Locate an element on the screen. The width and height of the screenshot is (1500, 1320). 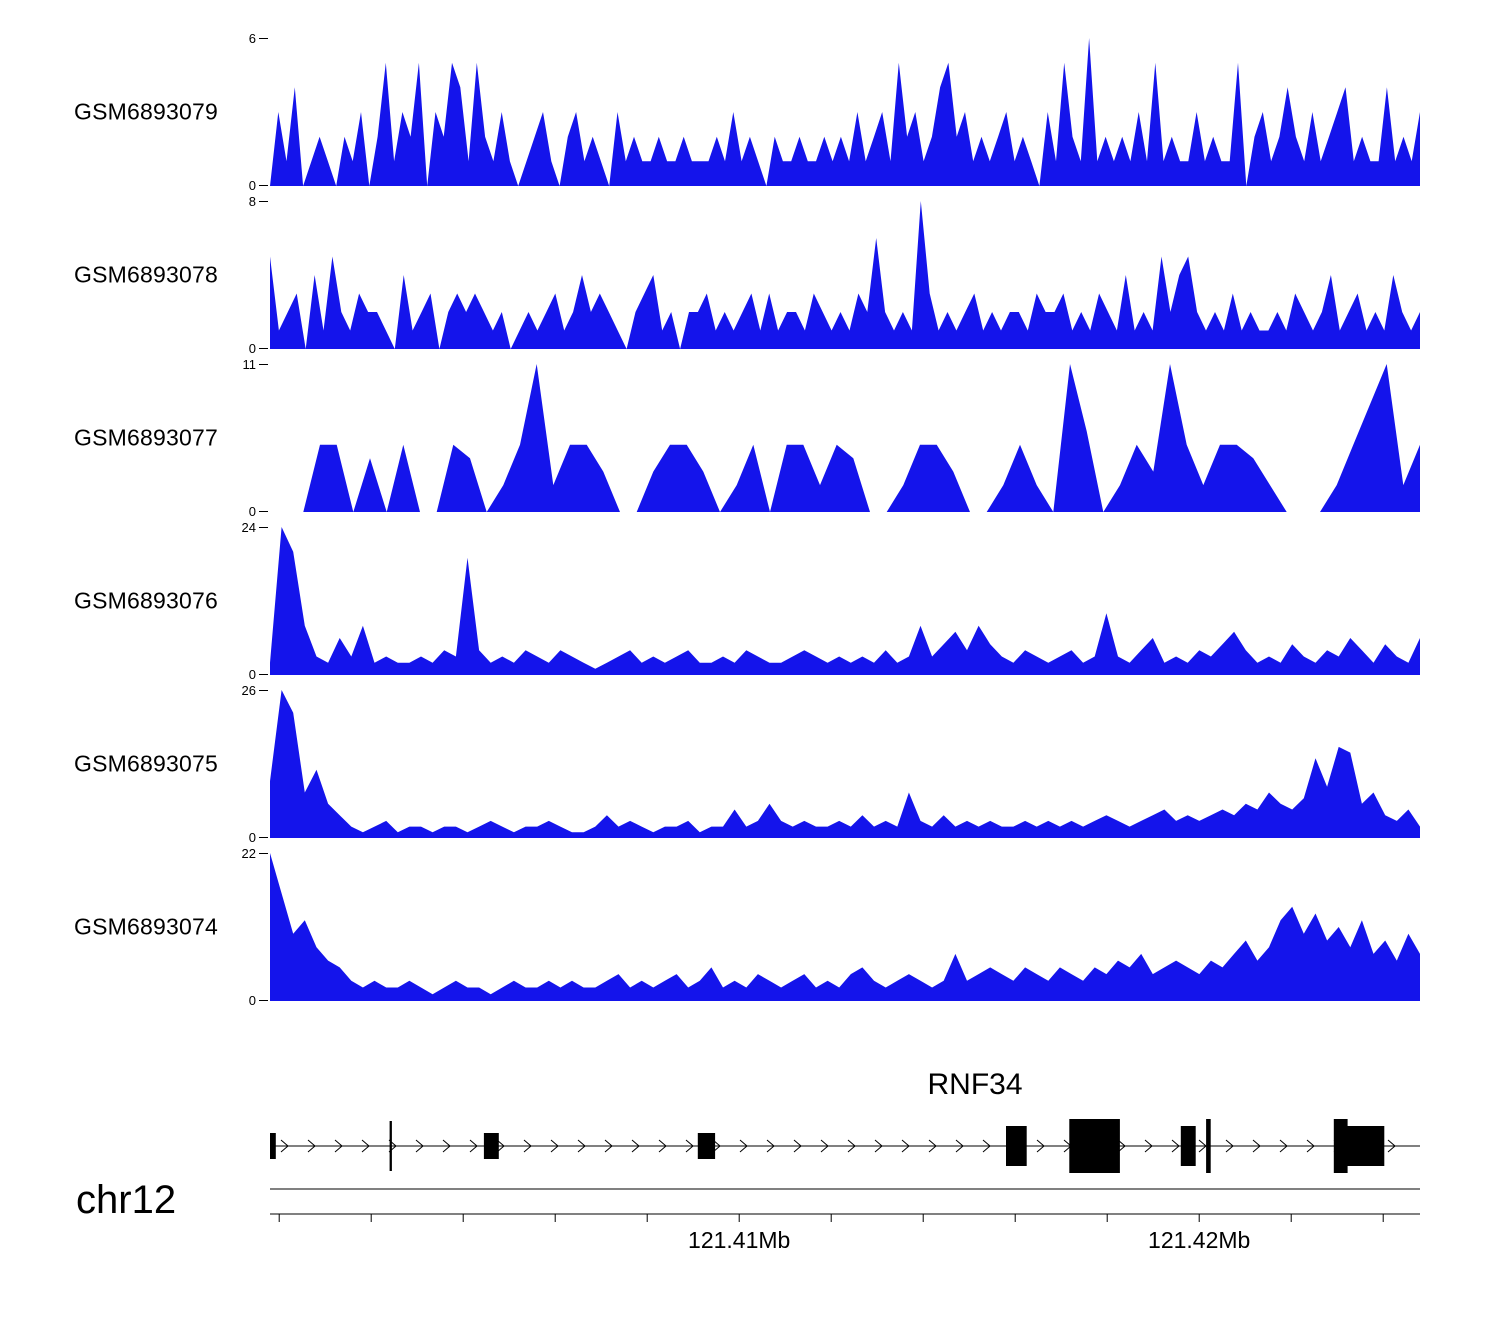
track-label-area: GSM6893076 24 0 is located at coordinates (135, 601).